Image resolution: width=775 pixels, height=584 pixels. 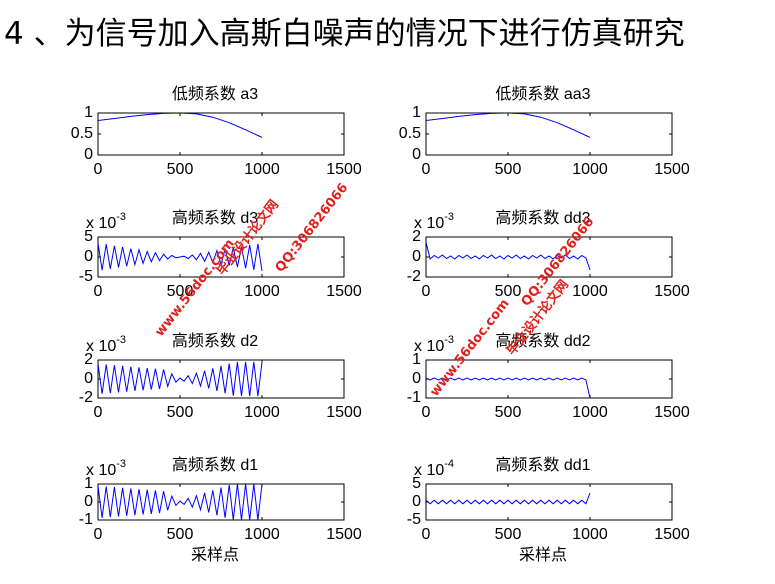 I want to click on chart-title: 低频系数 aa3, so click(x=542, y=94).